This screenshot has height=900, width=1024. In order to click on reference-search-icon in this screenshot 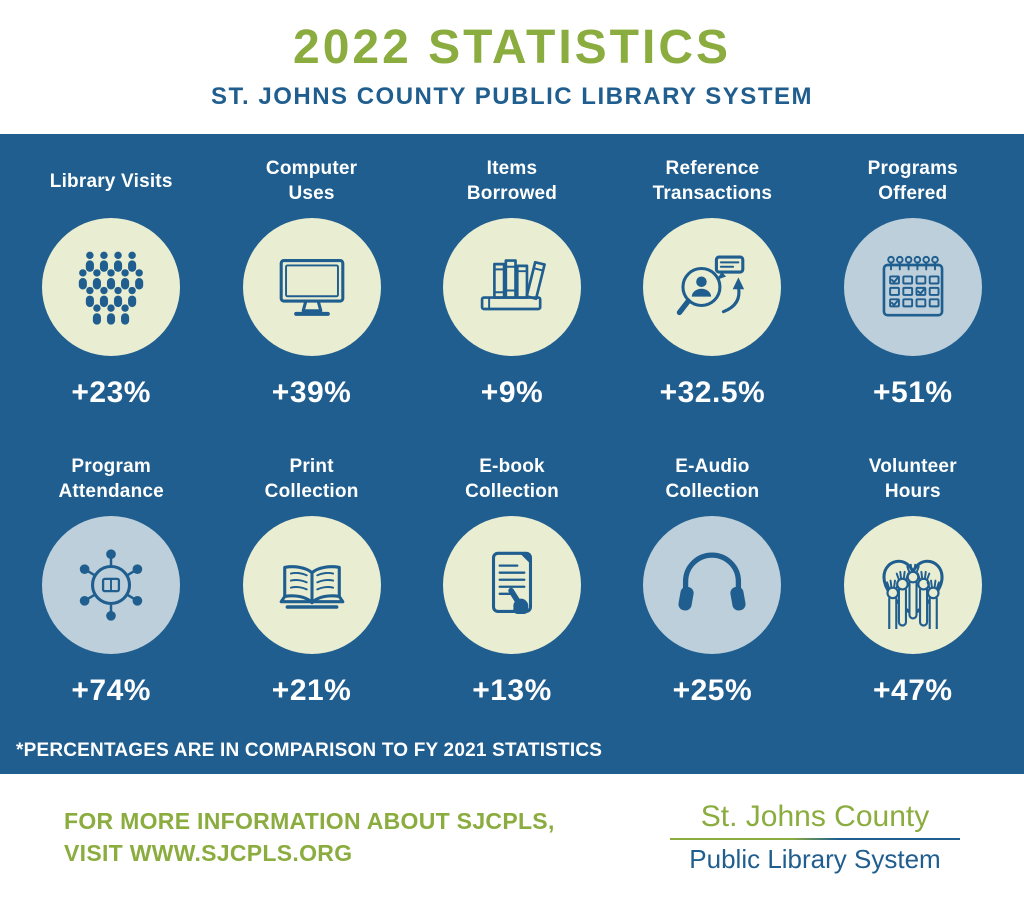, I will do `click(711, 285)`.